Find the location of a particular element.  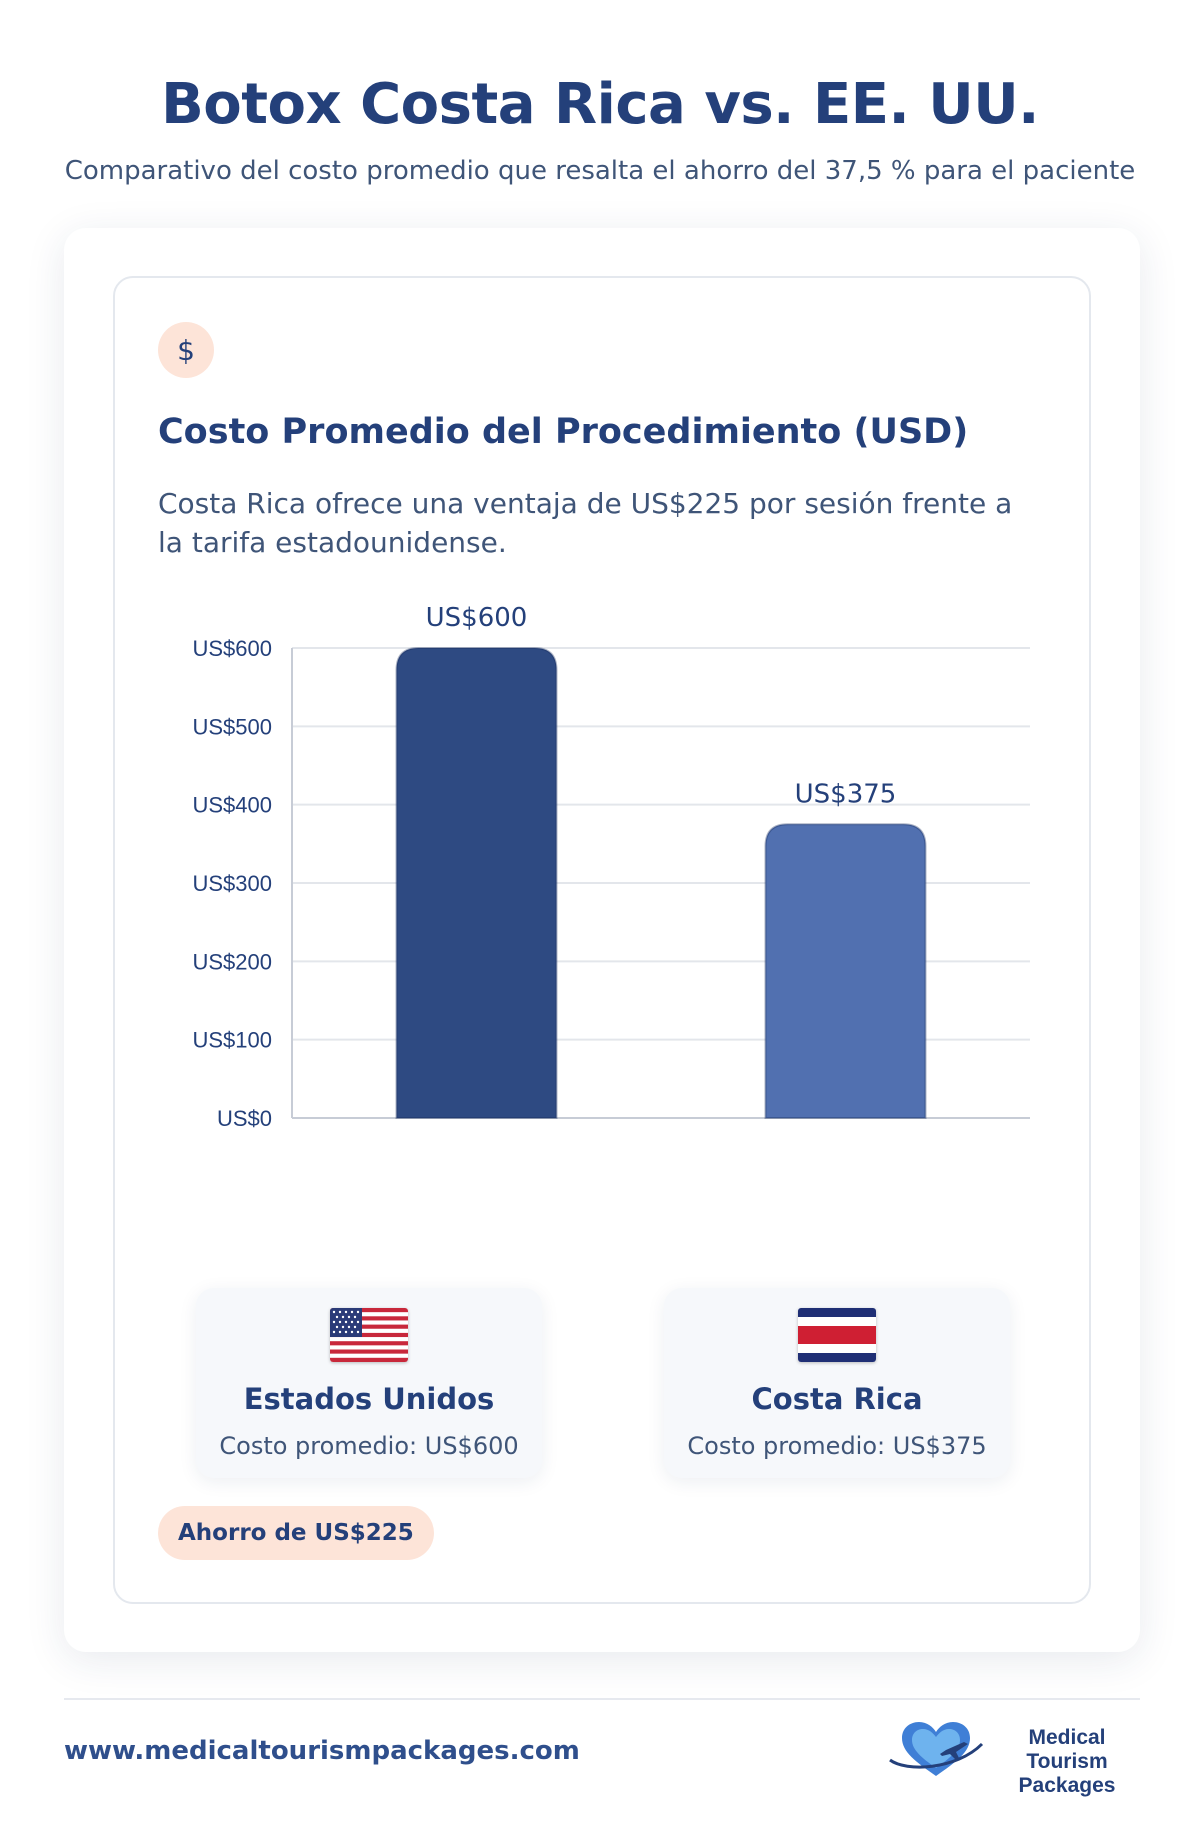

y-tick-label: US$200 is located at coordinates (232, 961).